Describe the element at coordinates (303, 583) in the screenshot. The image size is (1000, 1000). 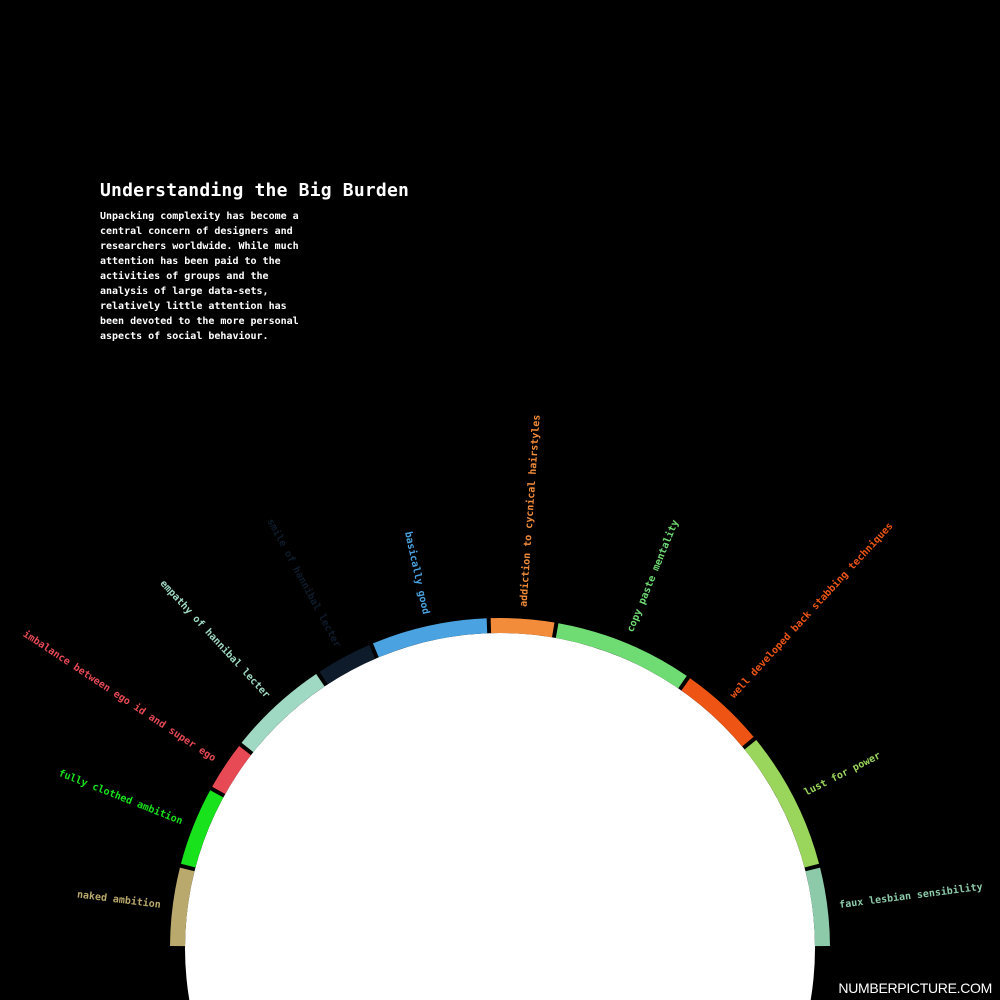
I see `segment-label-5: smile of hannibal lecter` at that location.